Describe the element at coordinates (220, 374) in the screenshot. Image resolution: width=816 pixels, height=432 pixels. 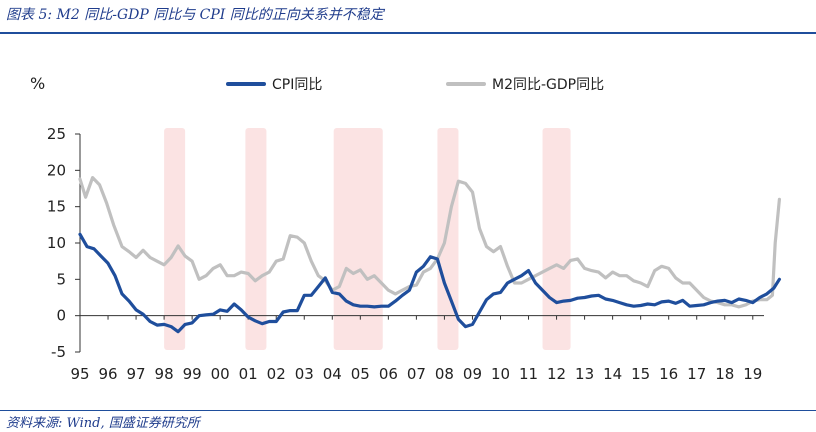
I see `x-tick-label: 00` at that location.